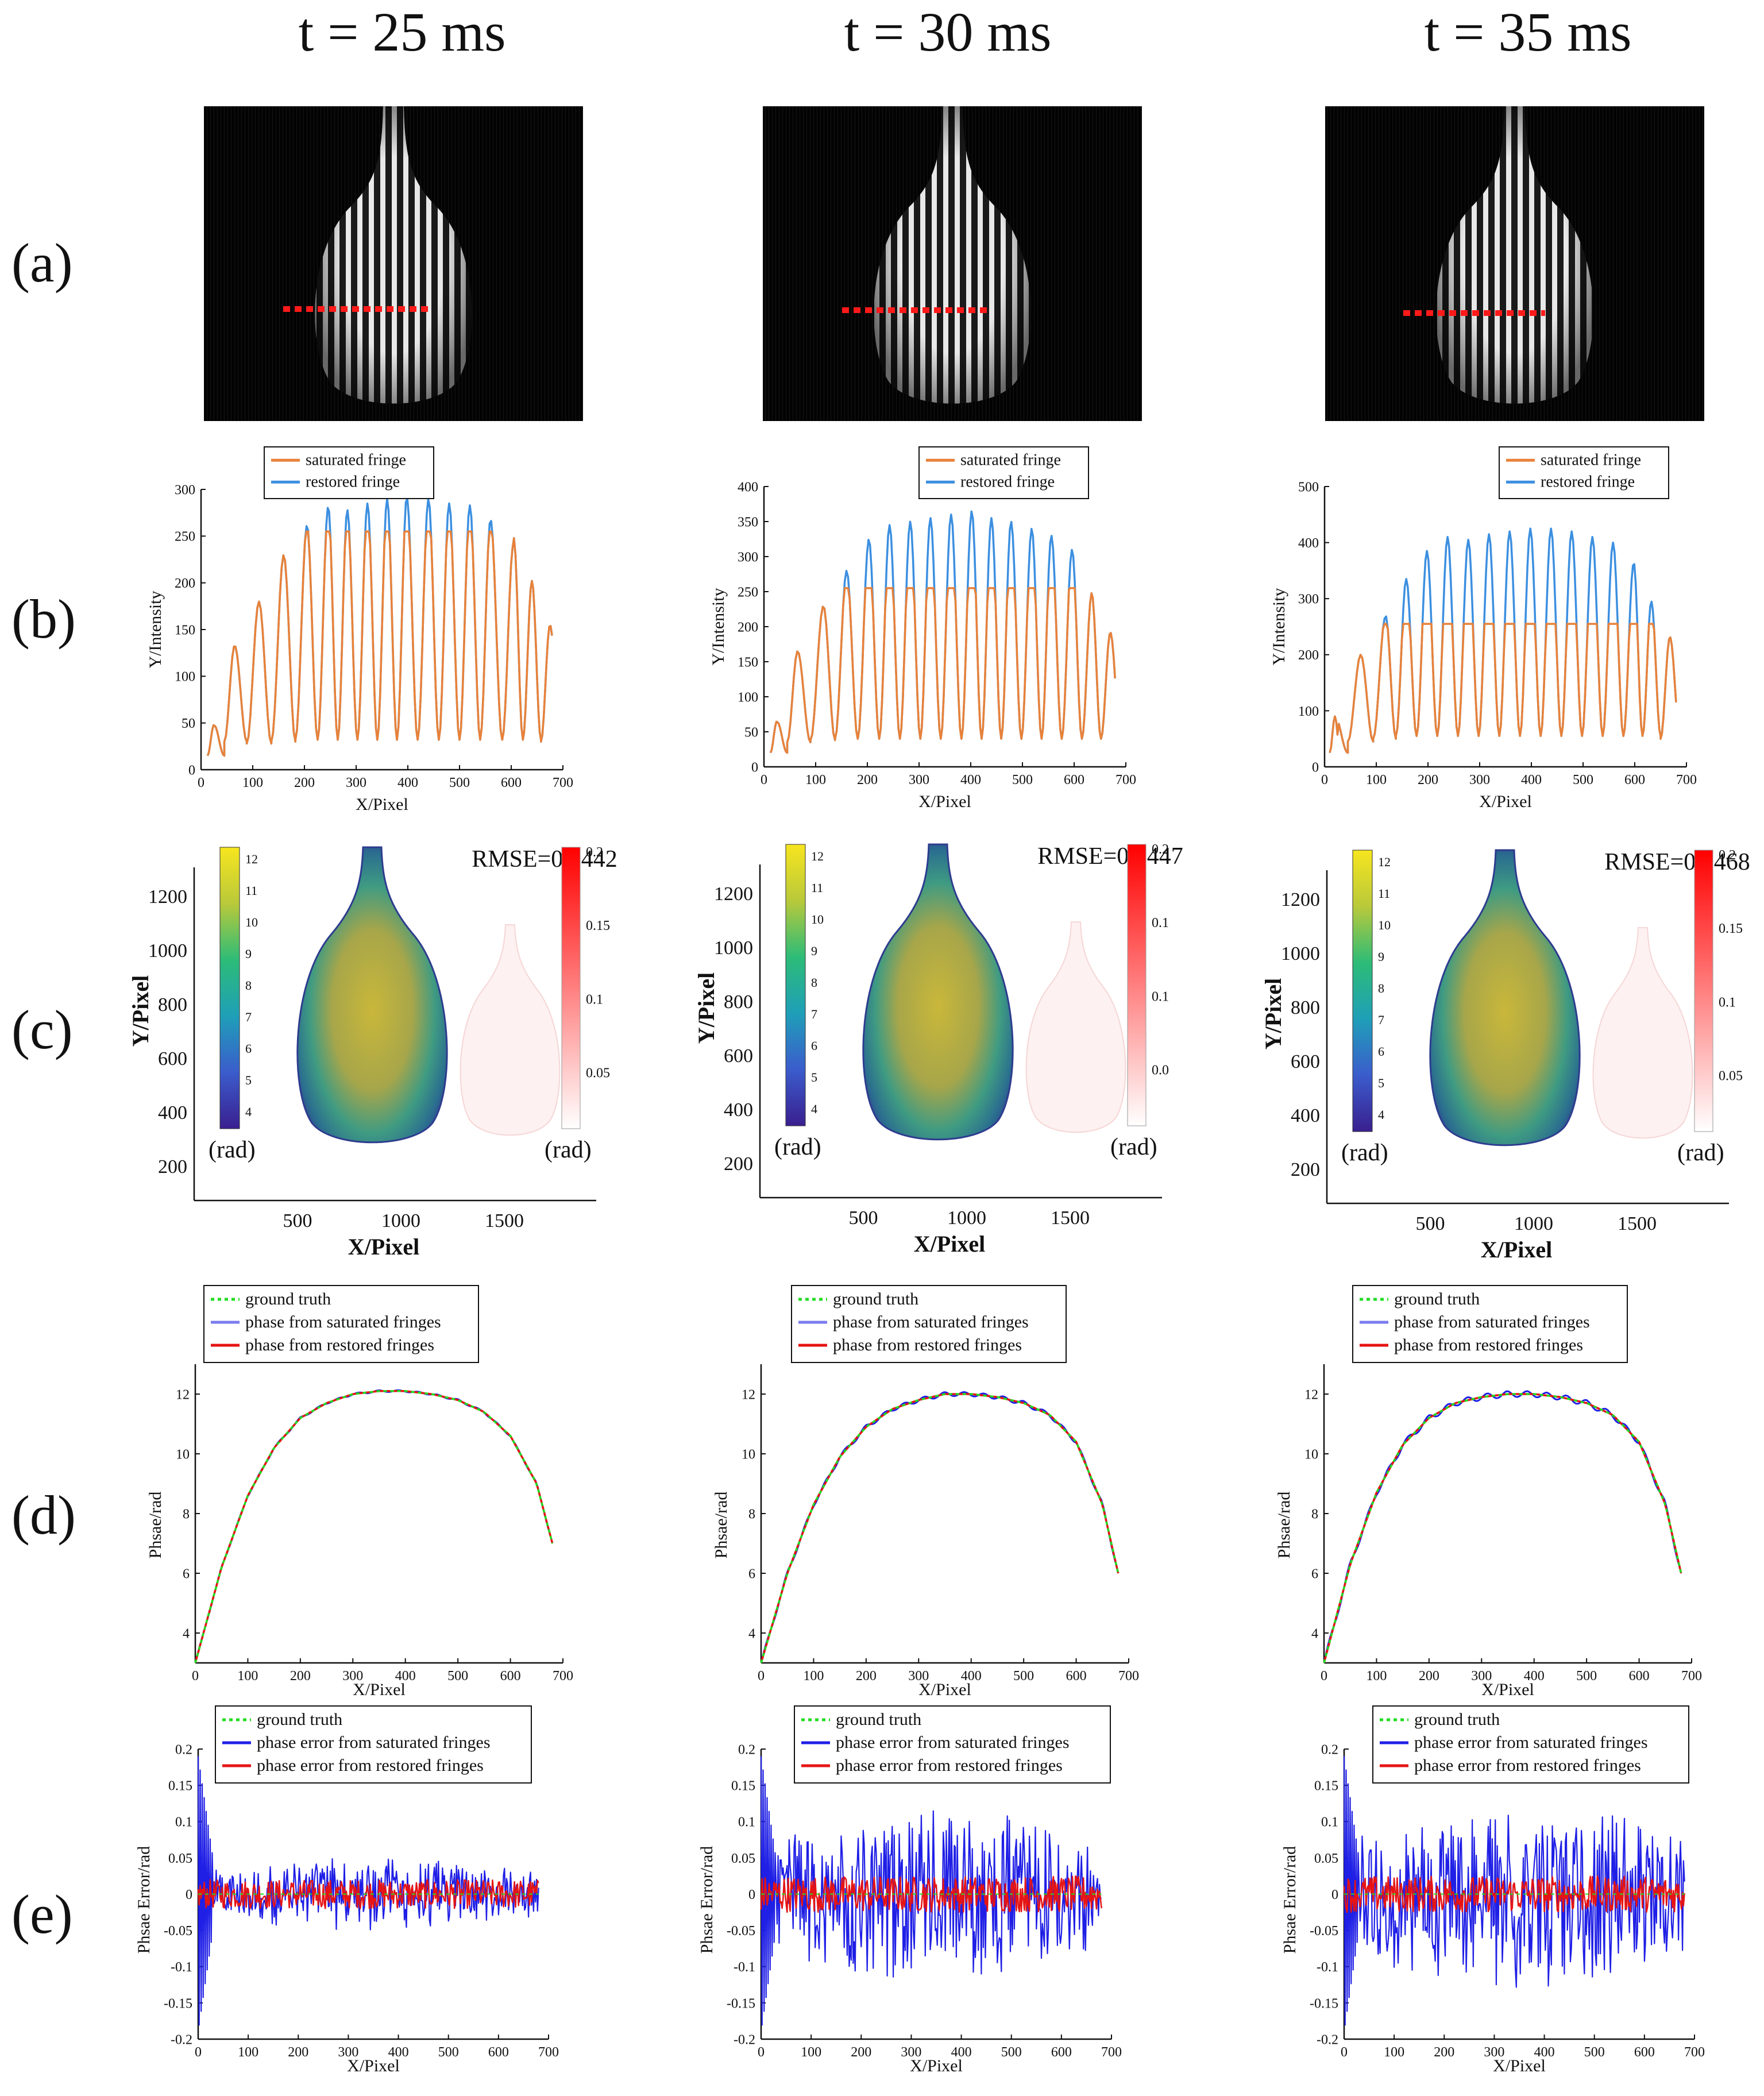  Describe the element at coordinates (143, 1900) in the screenshot. I see `y-axis-title: Phsae Error/rad` at that location.